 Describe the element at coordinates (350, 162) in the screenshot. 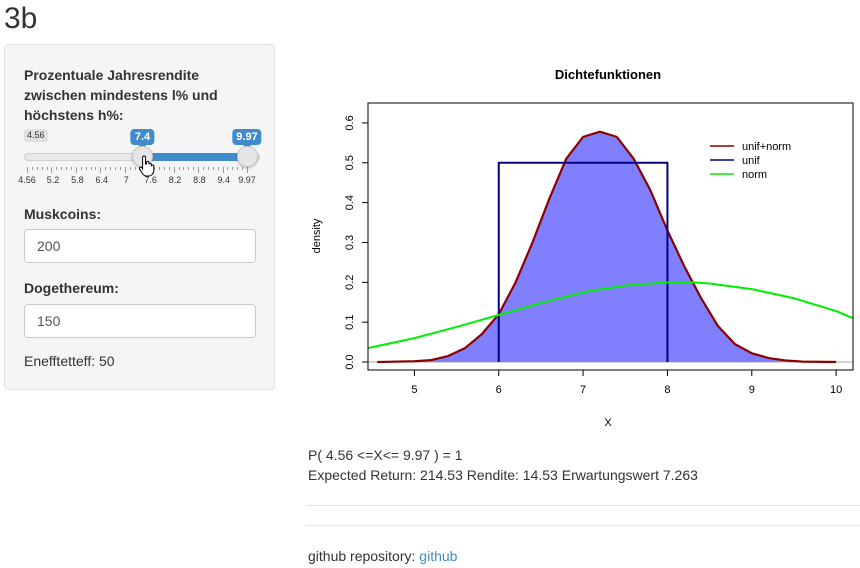

I see `y-tick-label: 0.5` at that location.